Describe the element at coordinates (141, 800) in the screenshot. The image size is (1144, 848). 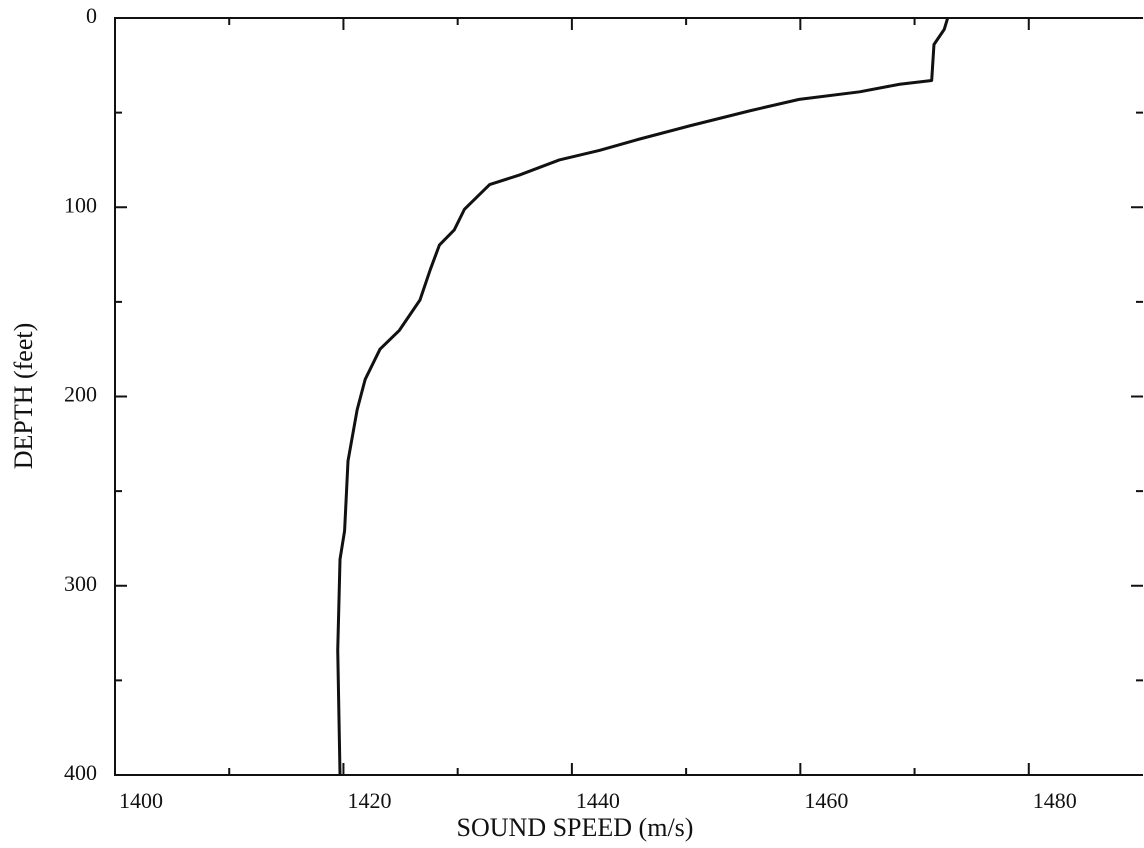
I see `x-tick-label: 1400` at that location.